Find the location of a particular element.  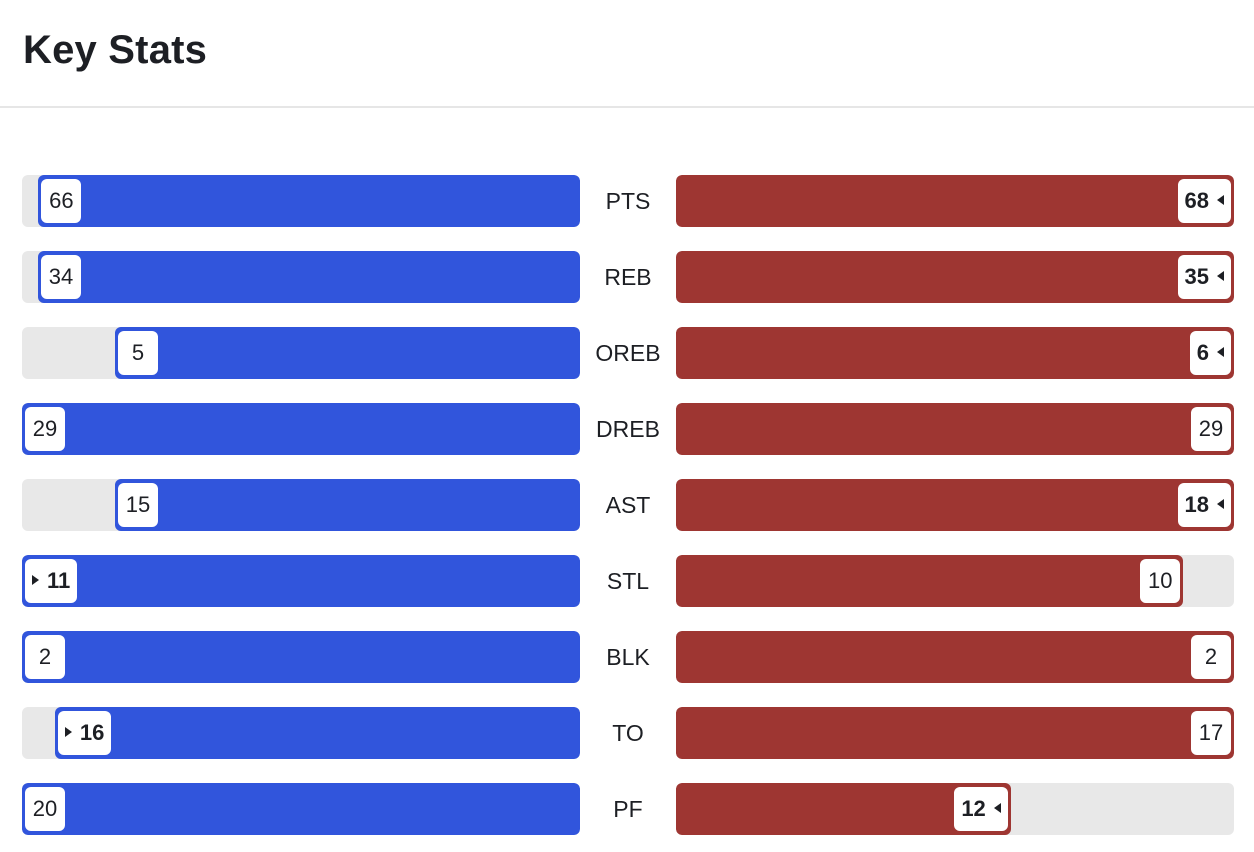

right-team-value-text: 10 is located at coordinates (1160, 580).